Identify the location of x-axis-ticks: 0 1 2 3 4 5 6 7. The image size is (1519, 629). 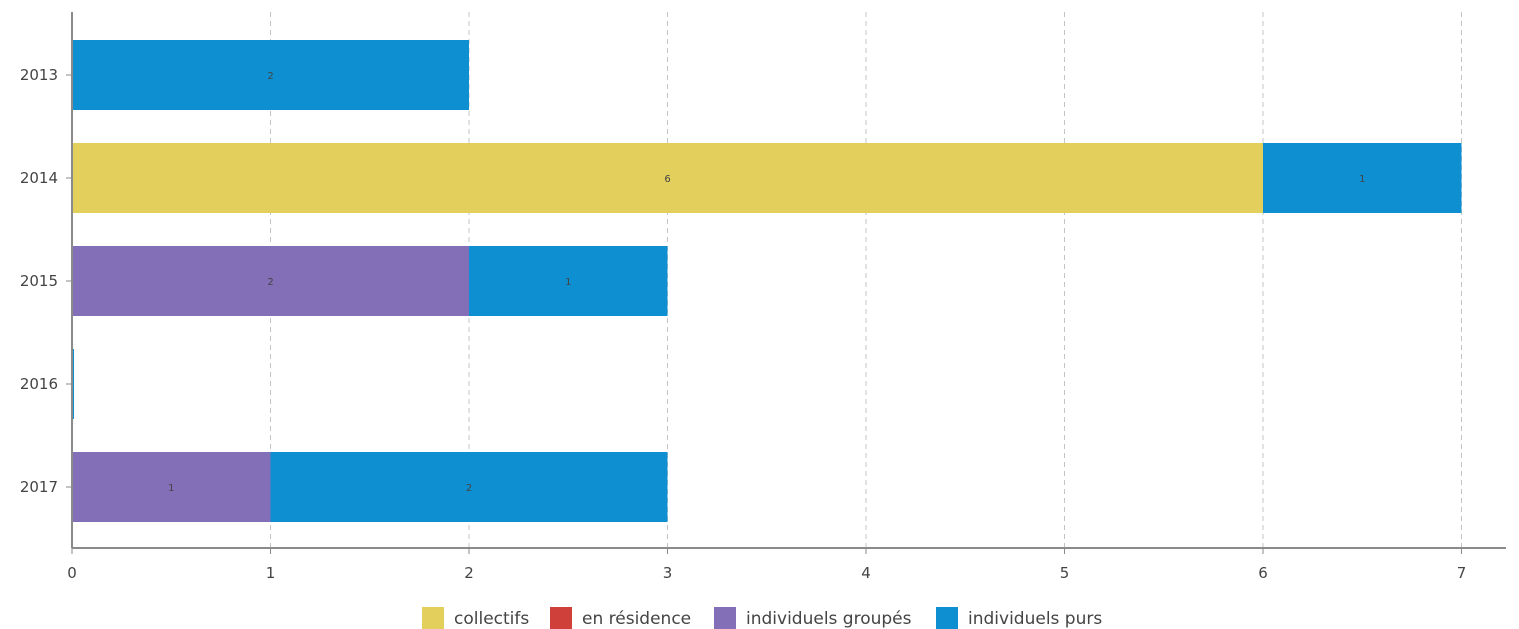
(766, 565).